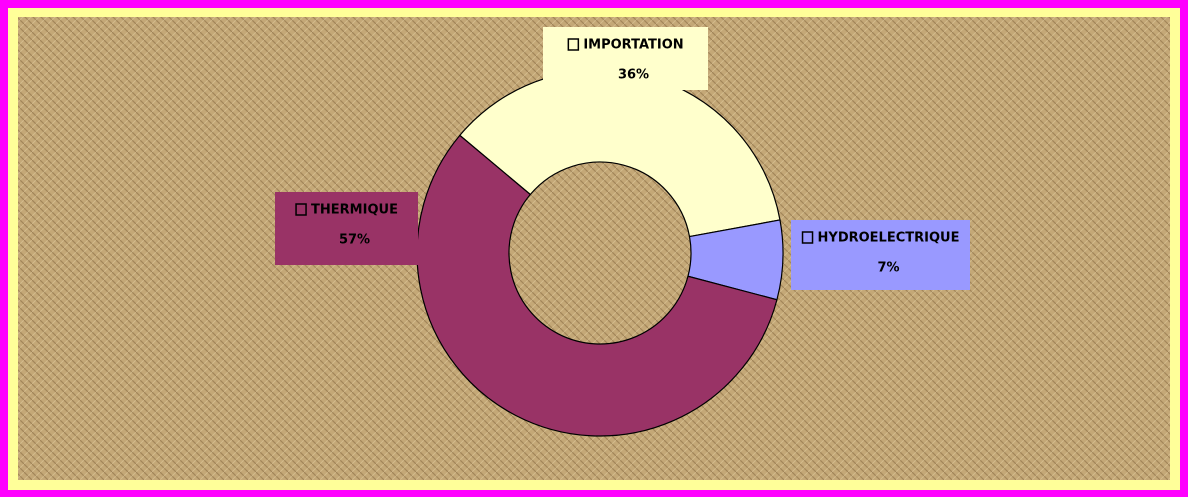  What do you see at coordinates (633, 75) in the screenshot?
I see `value-label: 36%` at bounding box center [633, 75].